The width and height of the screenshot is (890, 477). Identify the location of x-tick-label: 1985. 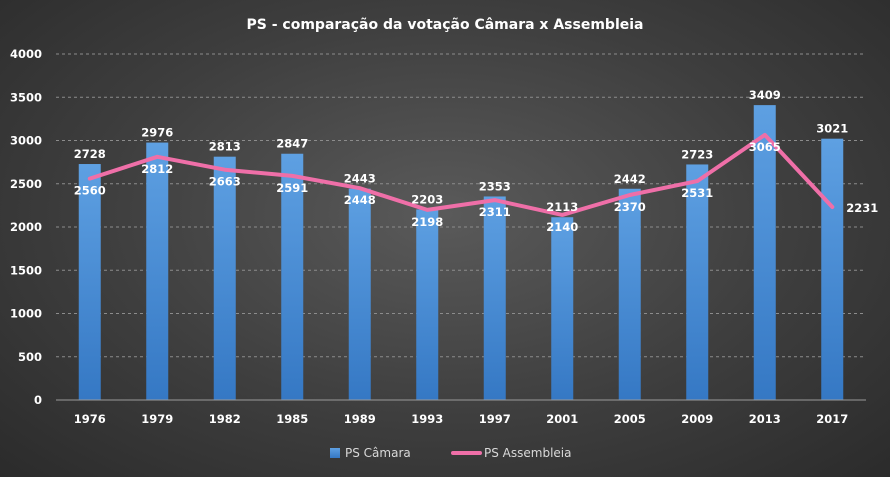
(292, 419).